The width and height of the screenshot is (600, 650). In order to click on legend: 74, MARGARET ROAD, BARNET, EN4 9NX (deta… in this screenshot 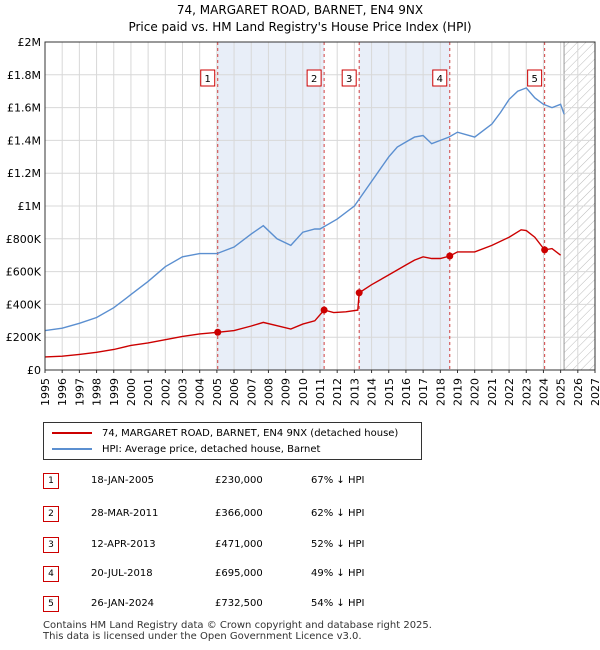, I will do `click(232, 441)`.